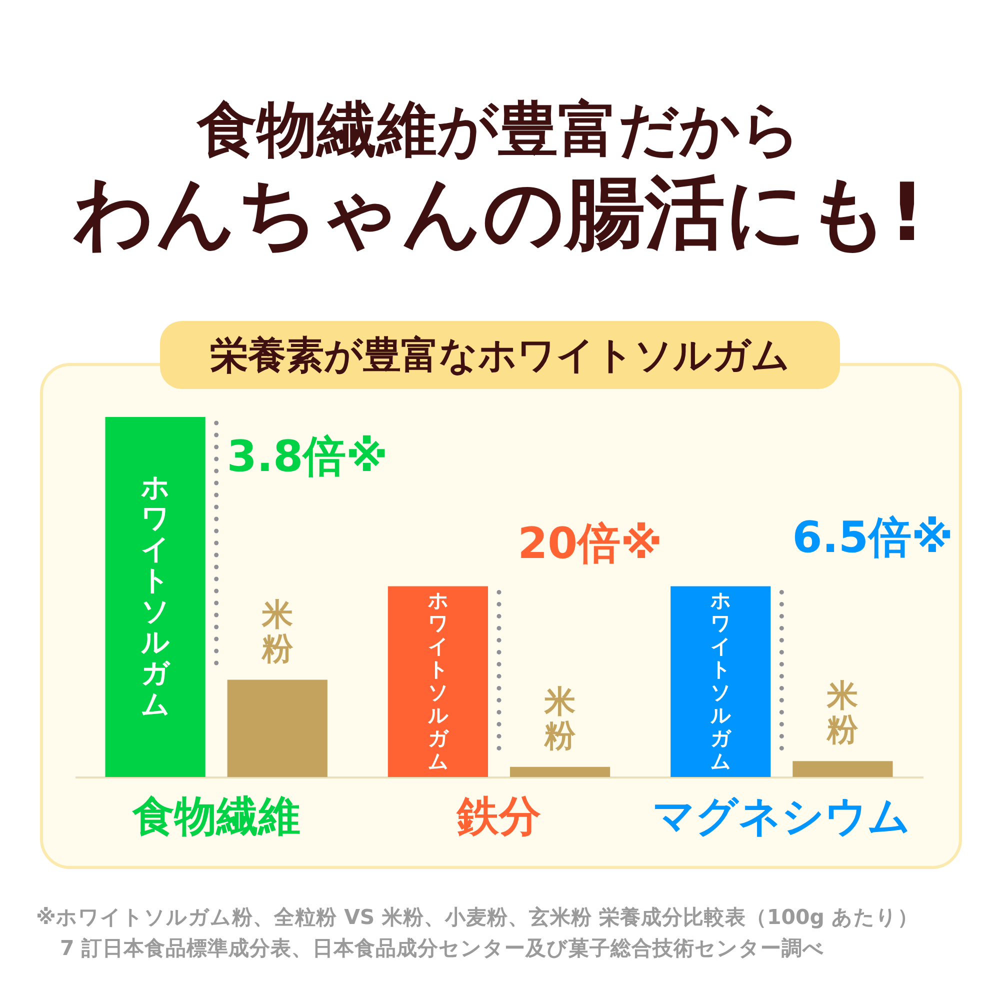 This screenshot has width=1000, height=1000. Describe the element at coordinates (277, 631) in the screenshot. I see `series-label: 米粉` at that location.